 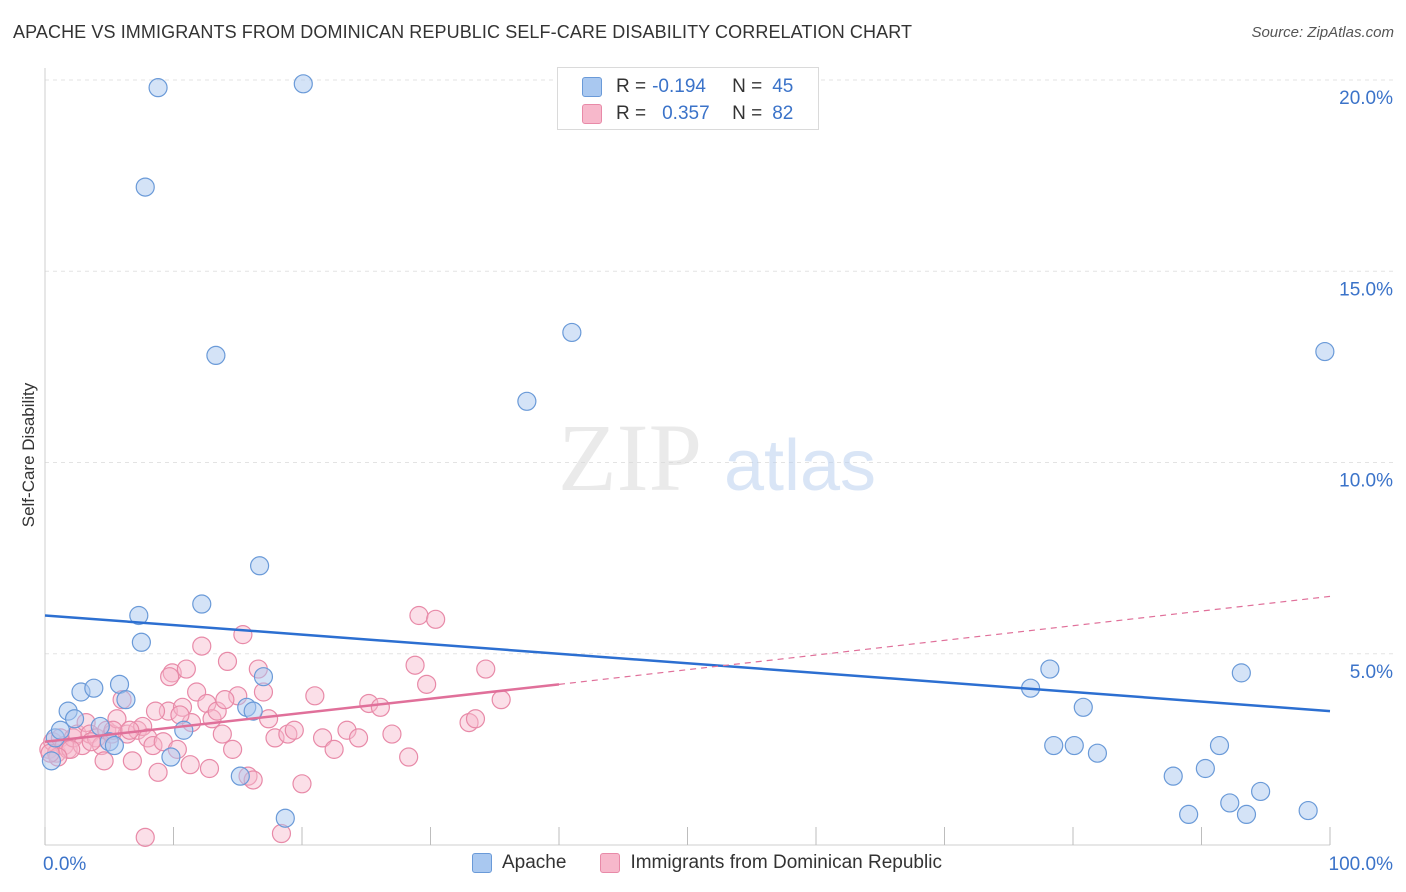 I want to click on y-tick-label: 5.0%, so click(x=1371, y=672).